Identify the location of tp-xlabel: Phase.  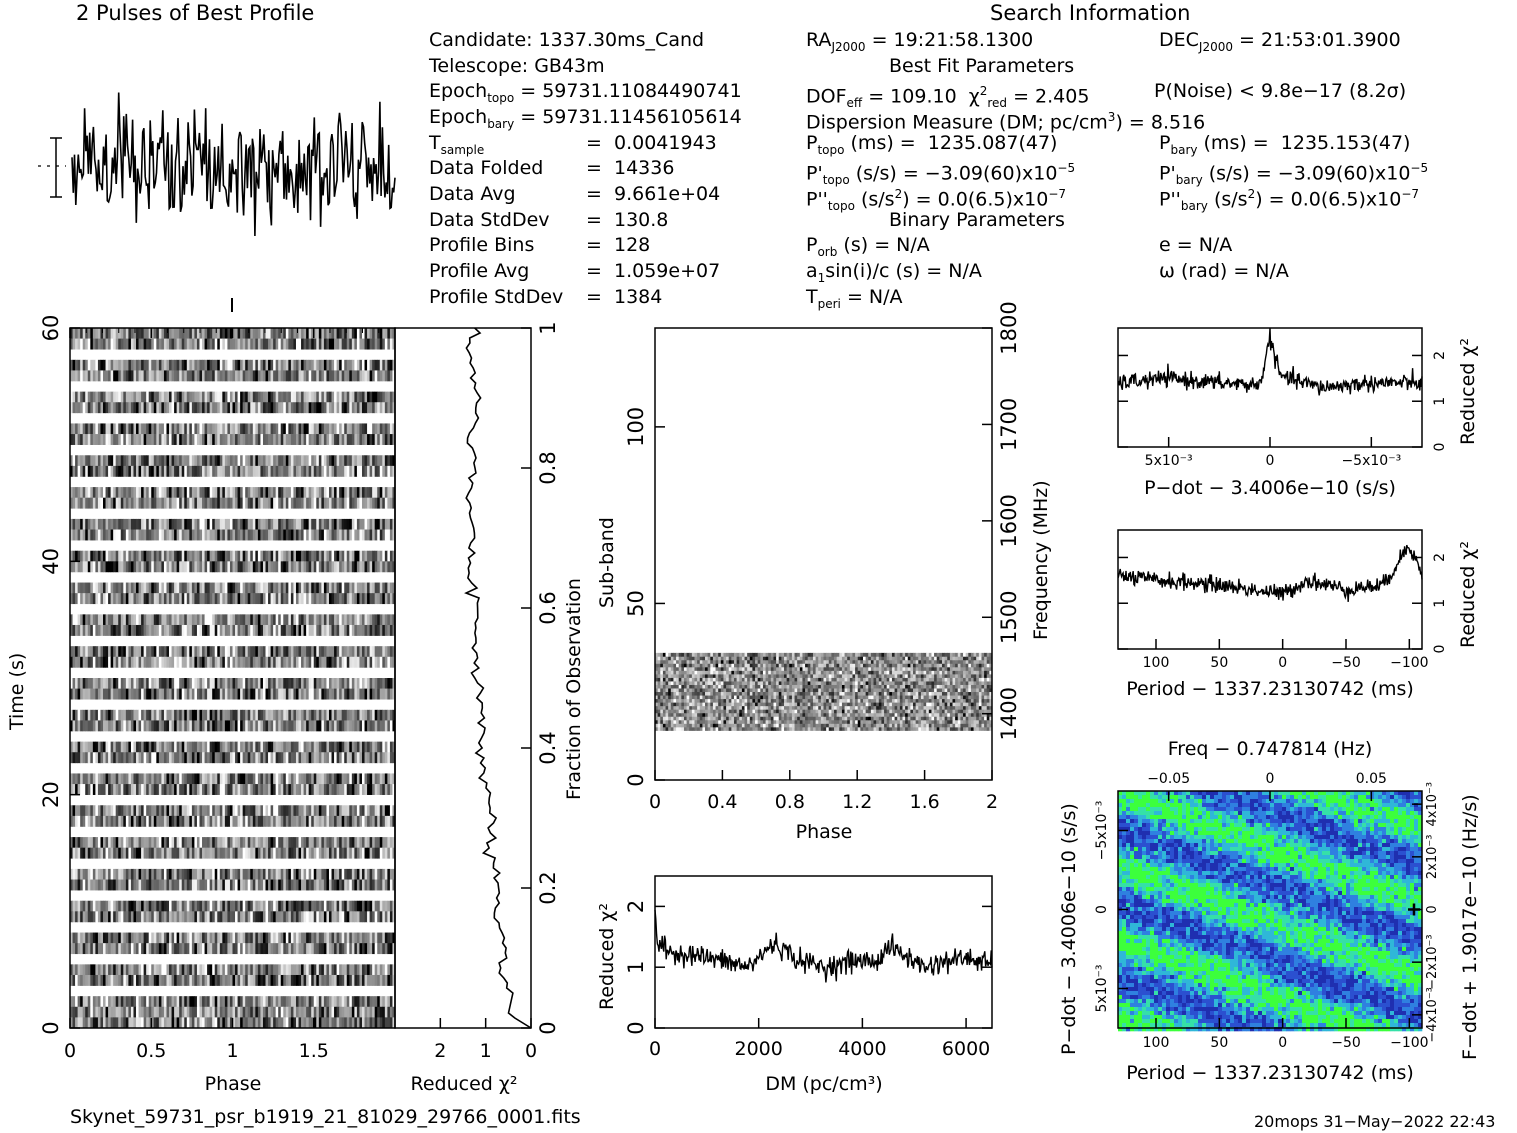
(233, 1084).